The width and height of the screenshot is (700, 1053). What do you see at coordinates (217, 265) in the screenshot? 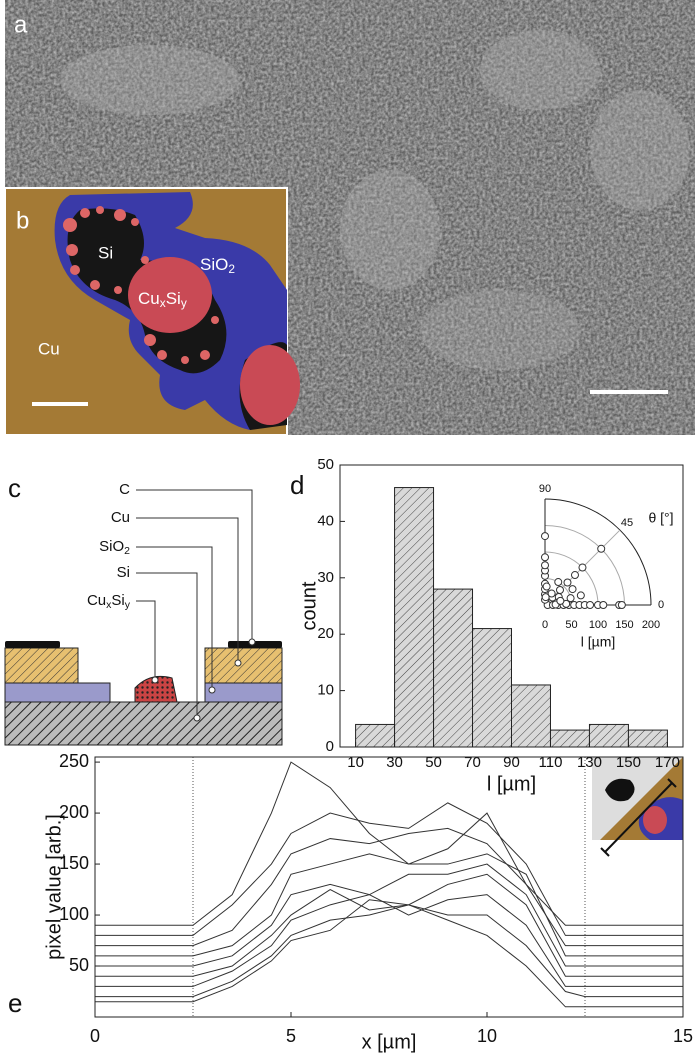
I see `region-label: SiO2` at bounding box center [217, 265].